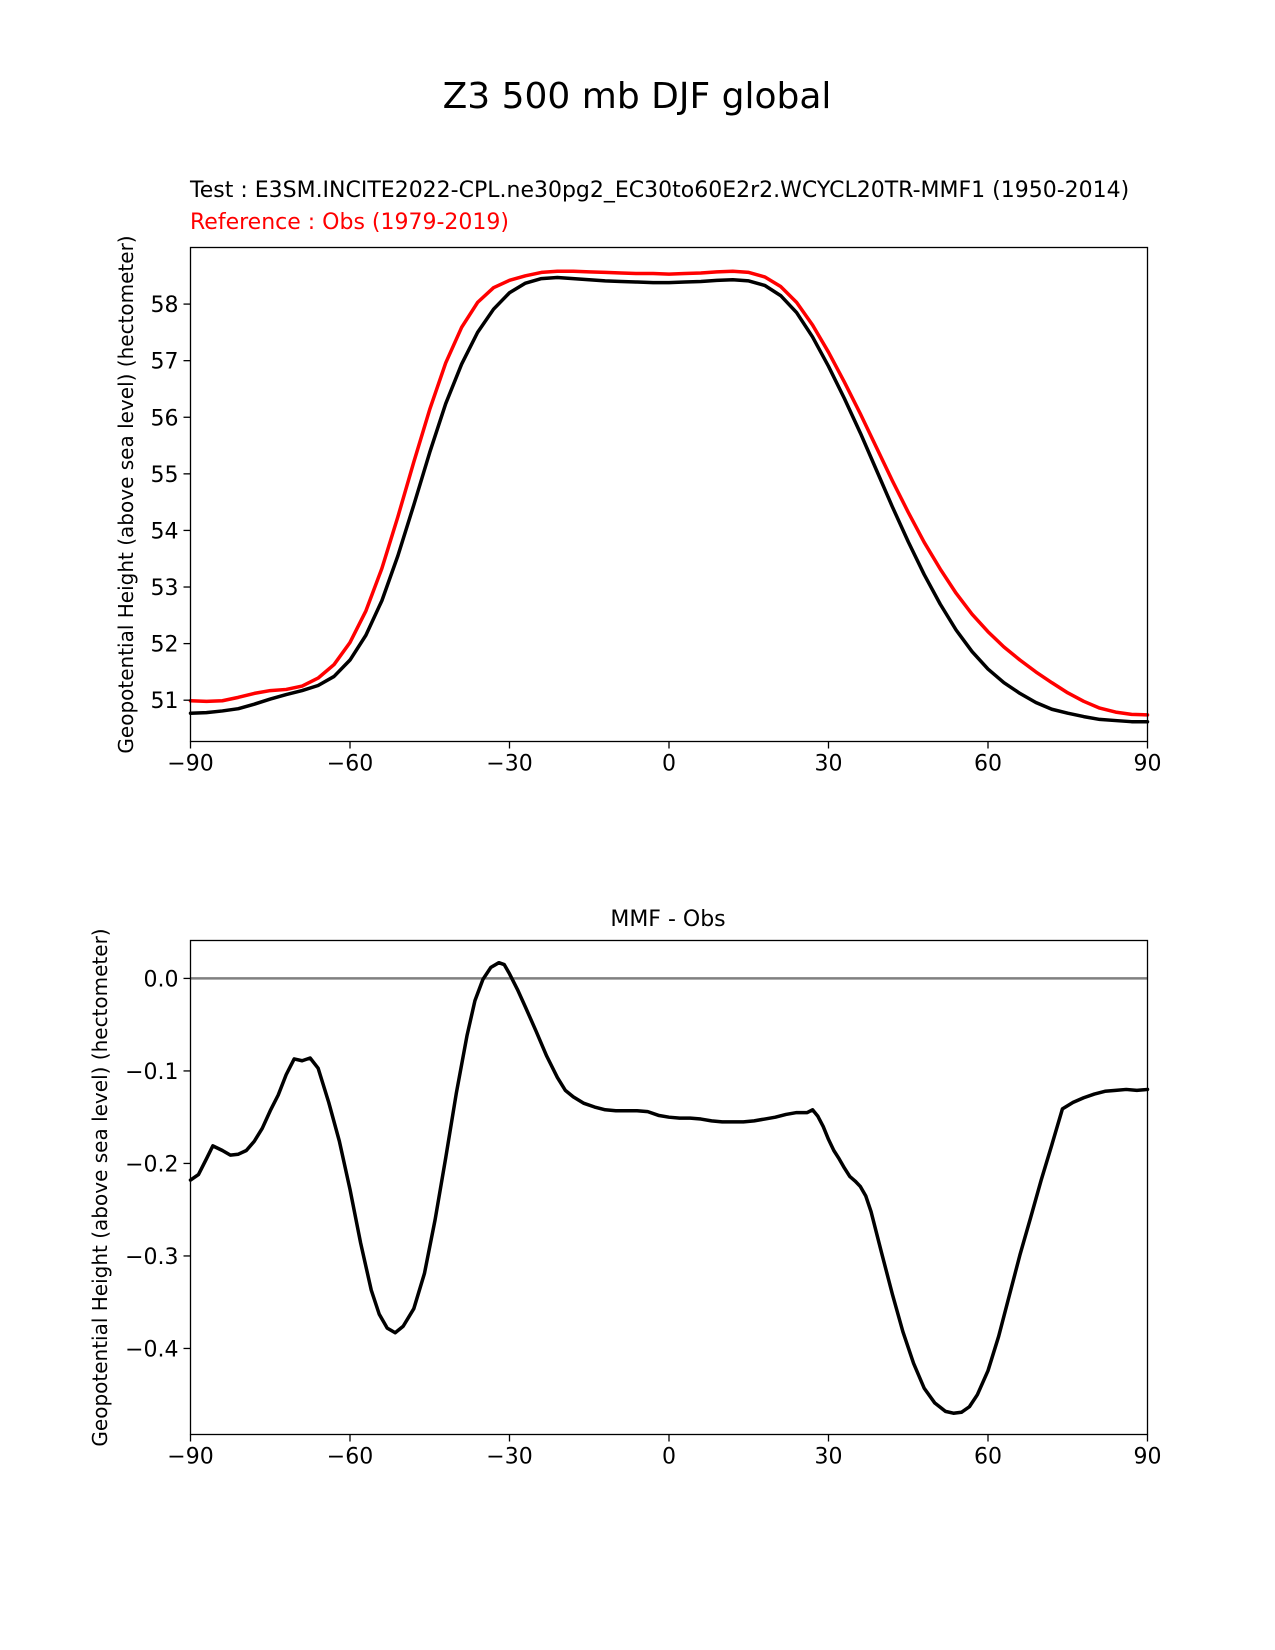  Describe the element at coordinates (190, 1457) in the screenshot. I see `bottom-x-tick-label: −90` at that location.